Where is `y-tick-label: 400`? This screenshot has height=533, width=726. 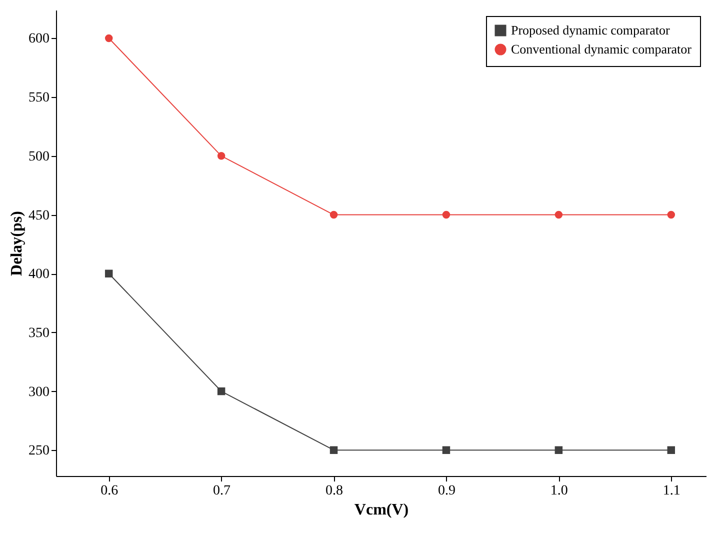 y-tick-label: 400 is located at coordinates (39, 274).